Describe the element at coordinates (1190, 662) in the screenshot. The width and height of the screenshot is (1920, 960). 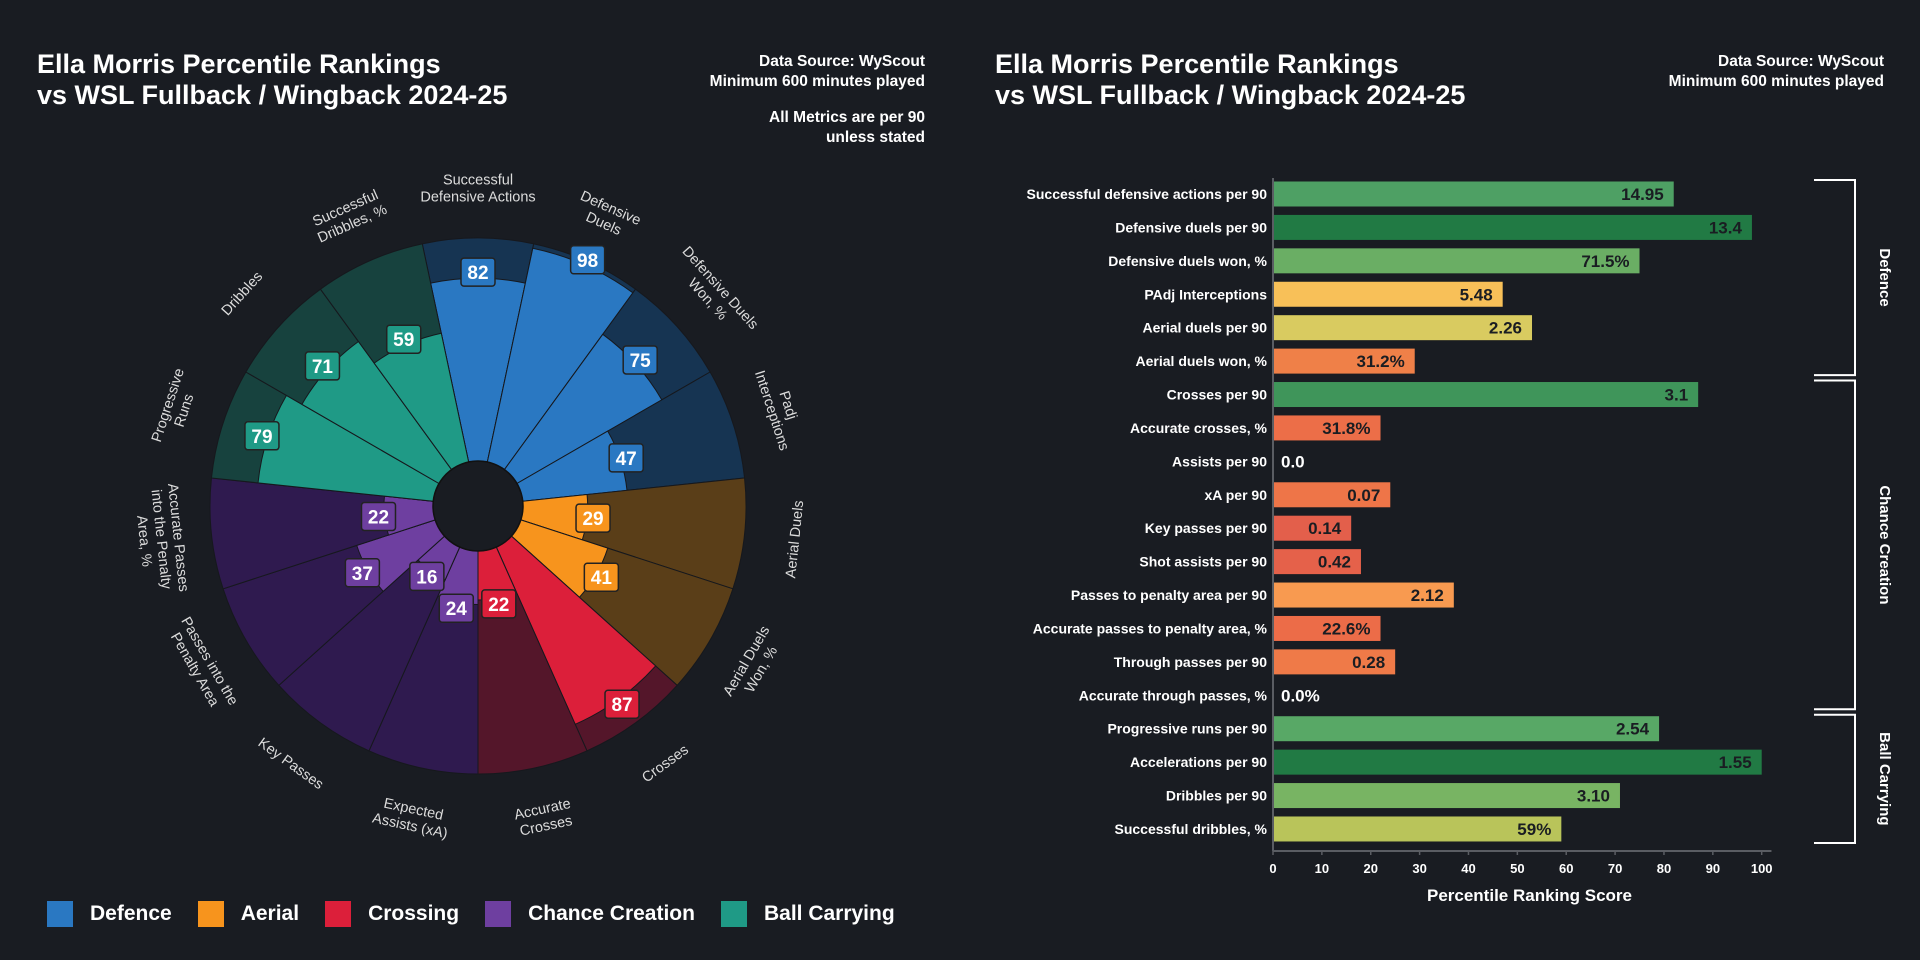
I see `bar-category-label: Through passes per 90` at that location.